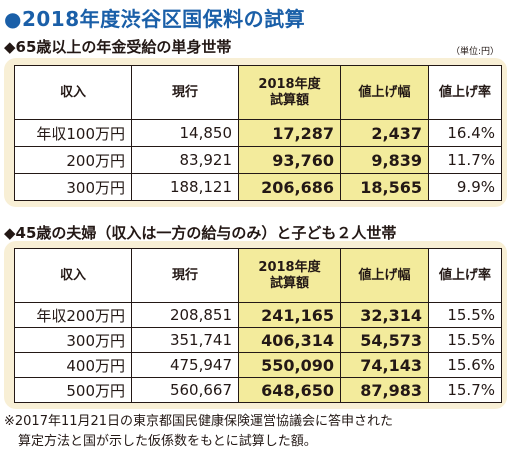 Image resolution: width=511 pixels, height=459 pixels. What do you see at coordinates (289, 340) in the screenshot?
I see `estimate-cell: 406,314` at bounding box center [289, 340].